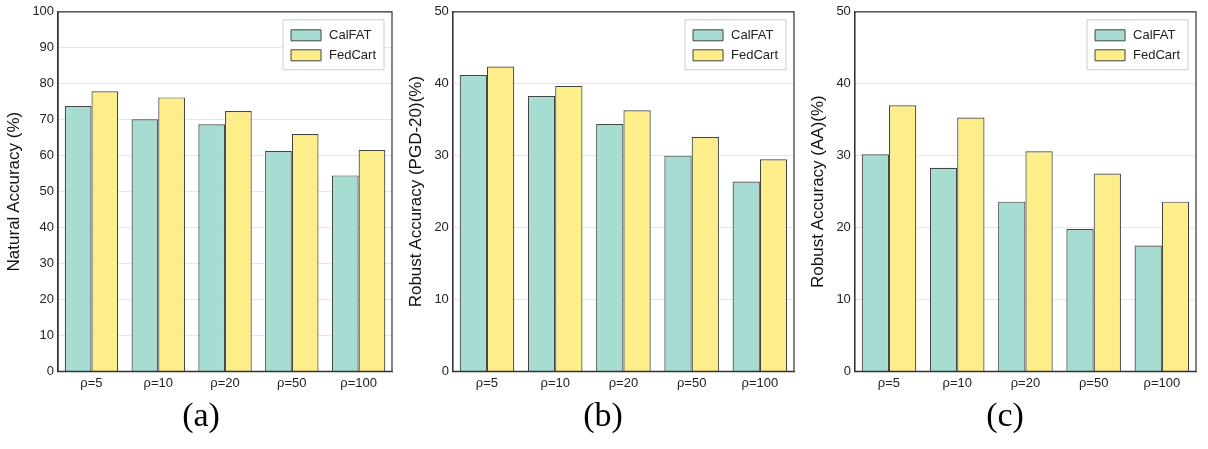  Describe the element at coordinates (13, 191) in the screenshot. I see `y-axis-title: Natural Accuracy (%)` at that location.